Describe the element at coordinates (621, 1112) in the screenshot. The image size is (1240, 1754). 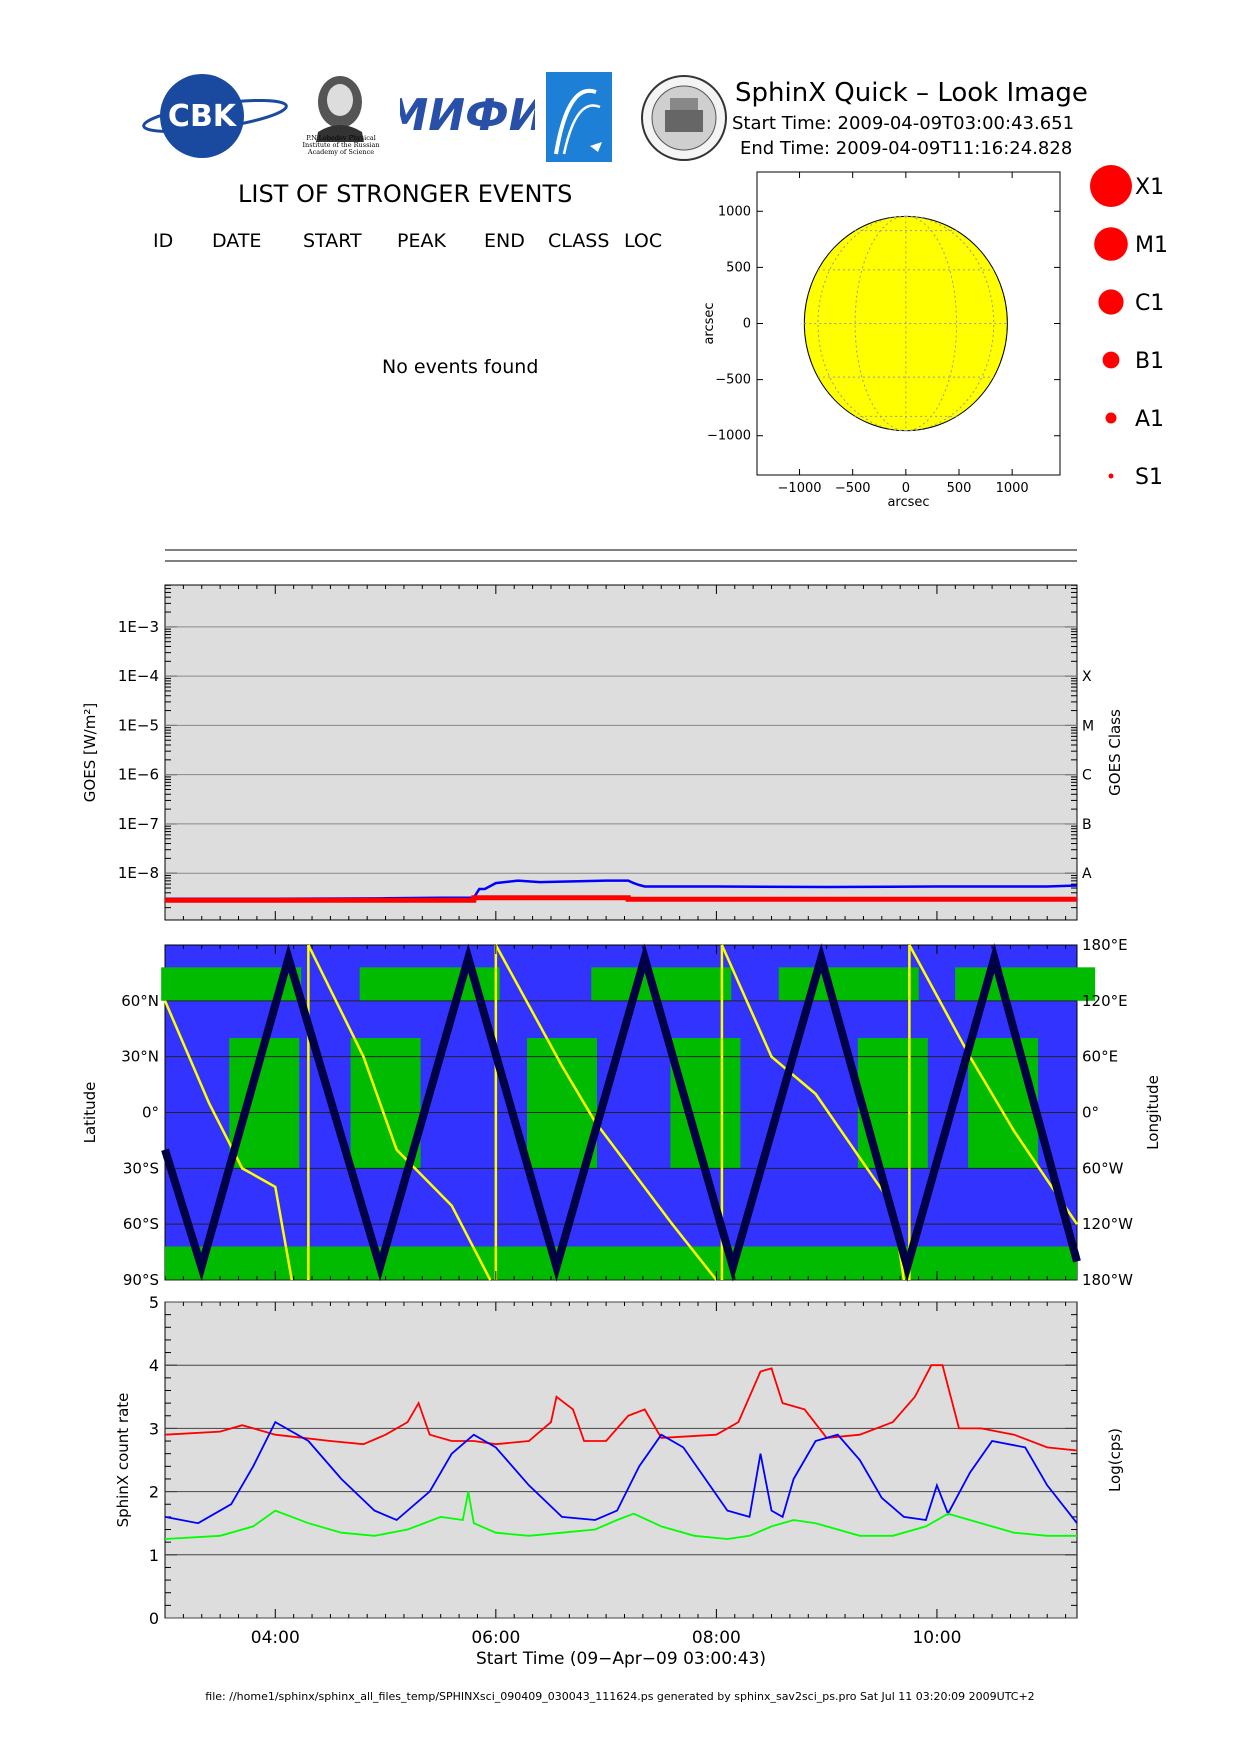
I see `latitude-track` at that location.